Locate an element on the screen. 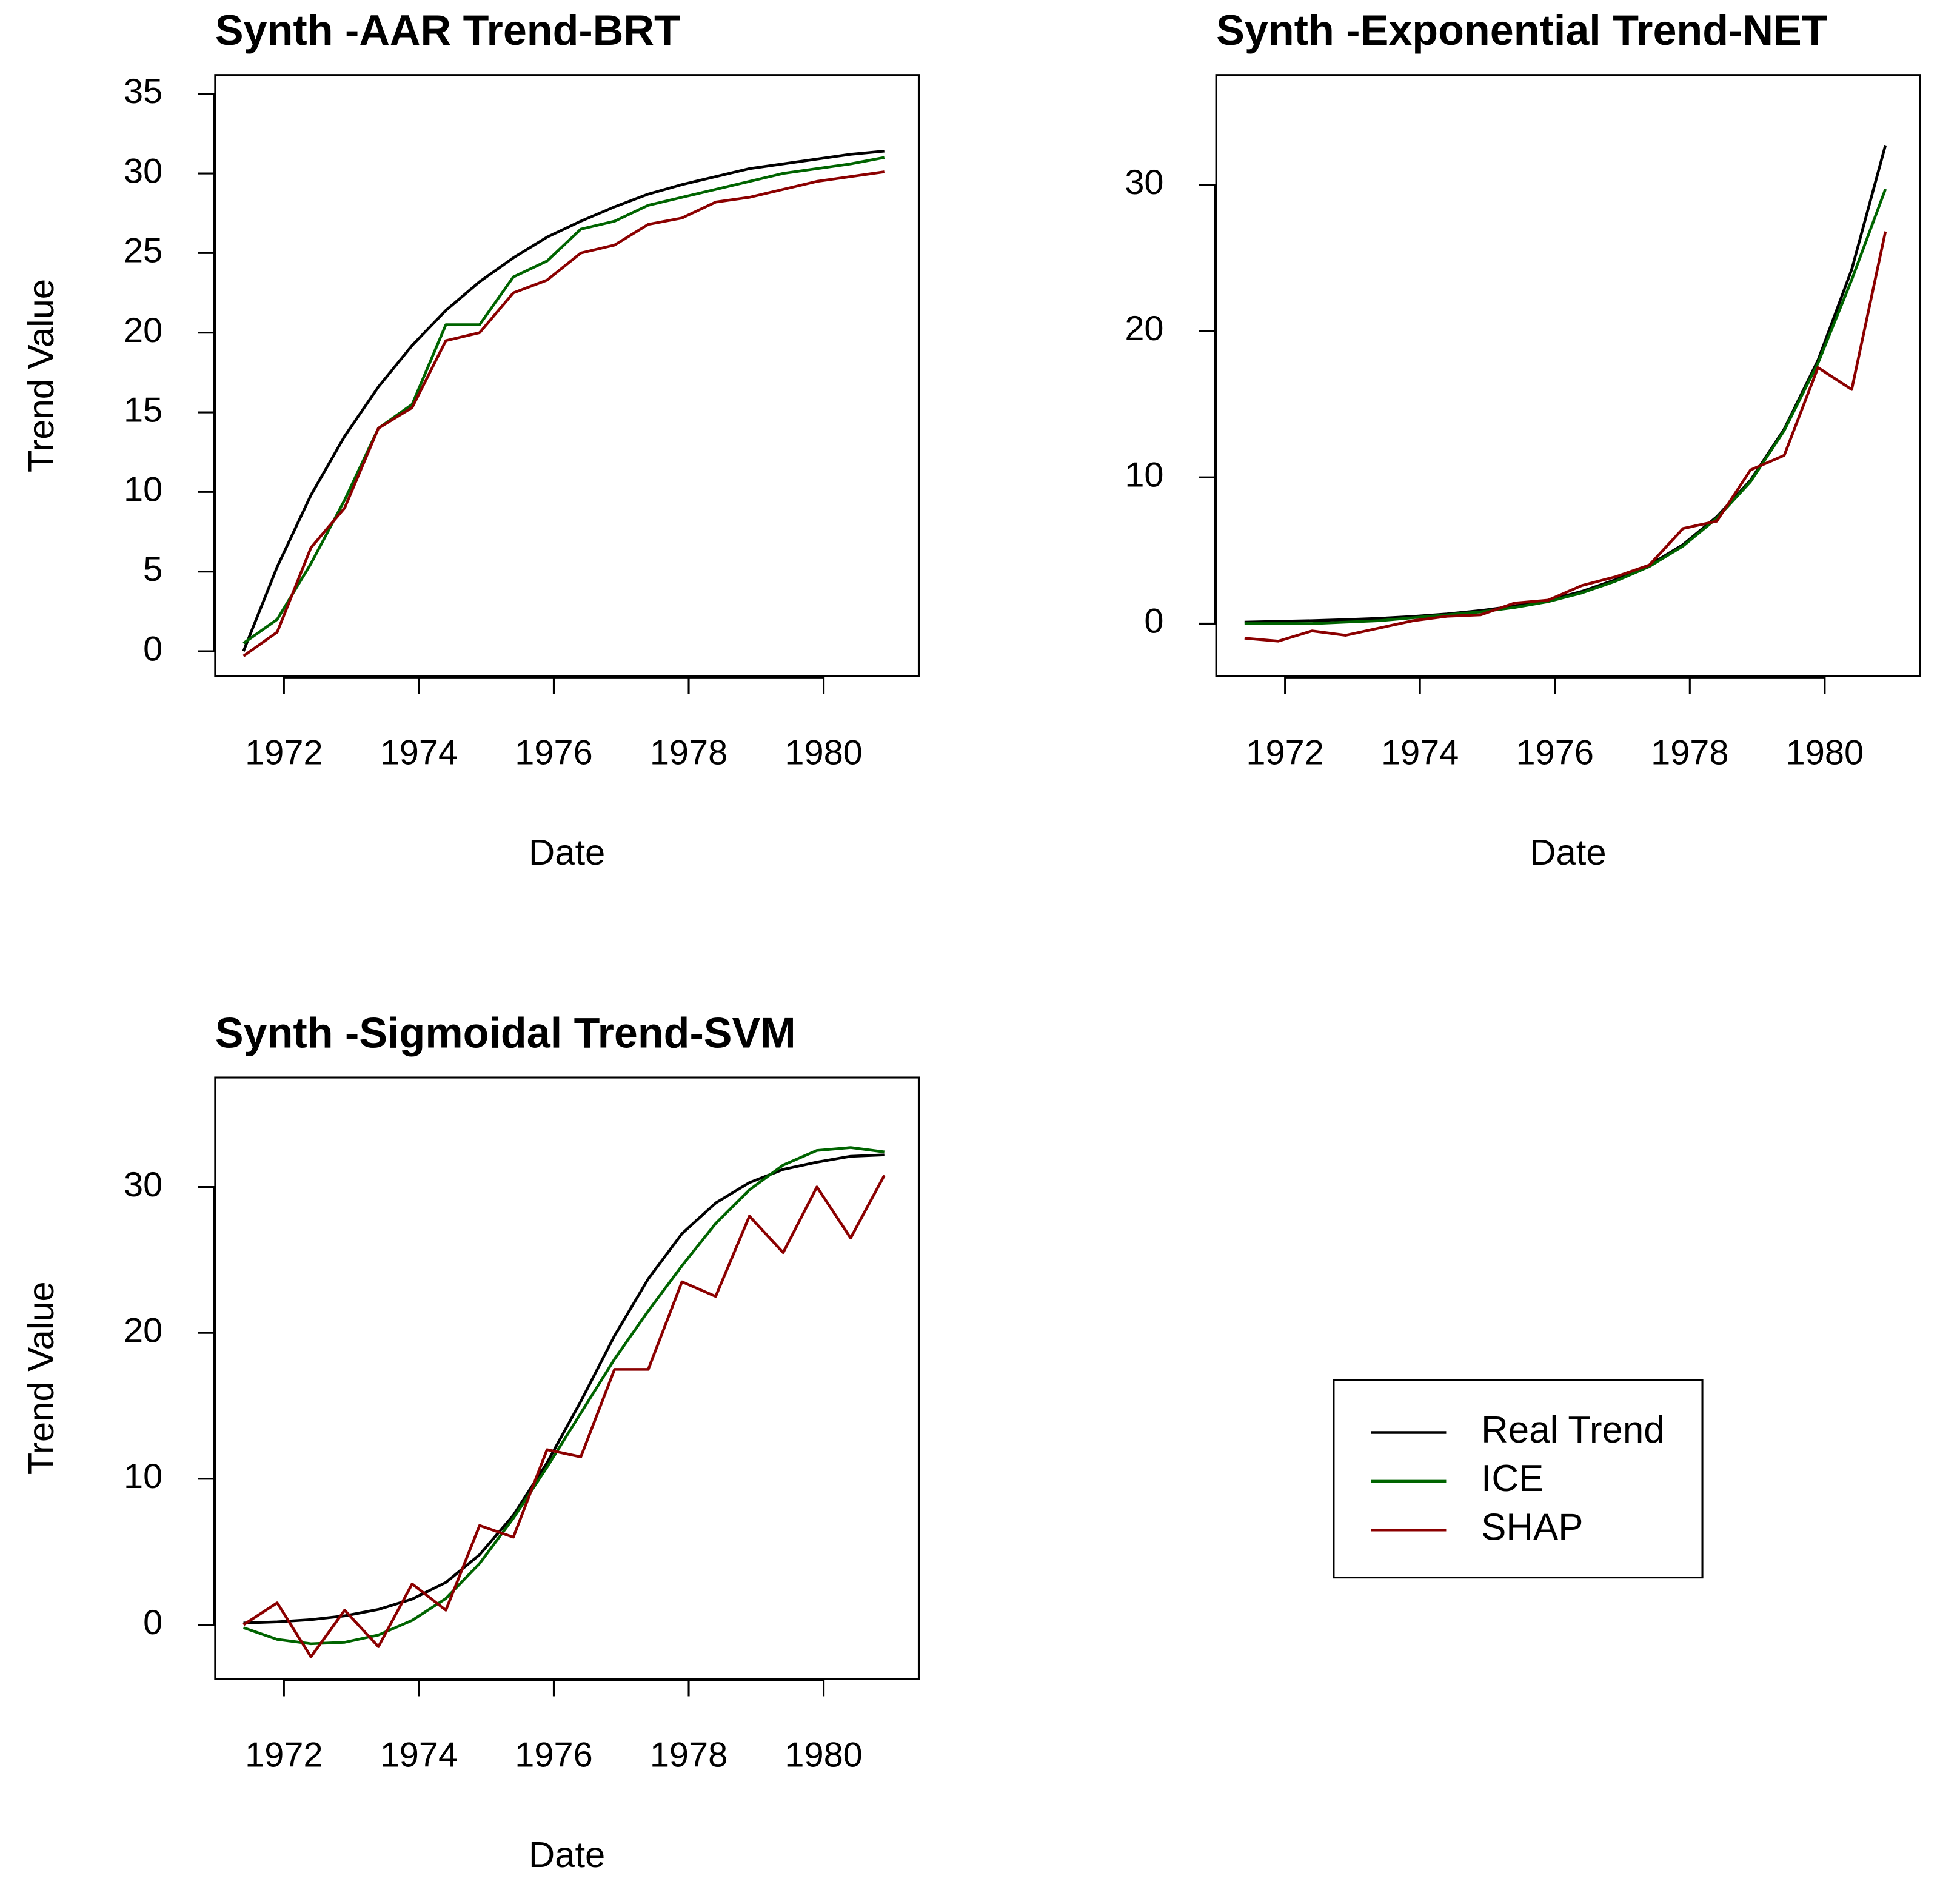 This screenshot has height=1890, width=1960. chart-title: Synth -Exponential Trend-NET is located at coordinates (1522, 30).